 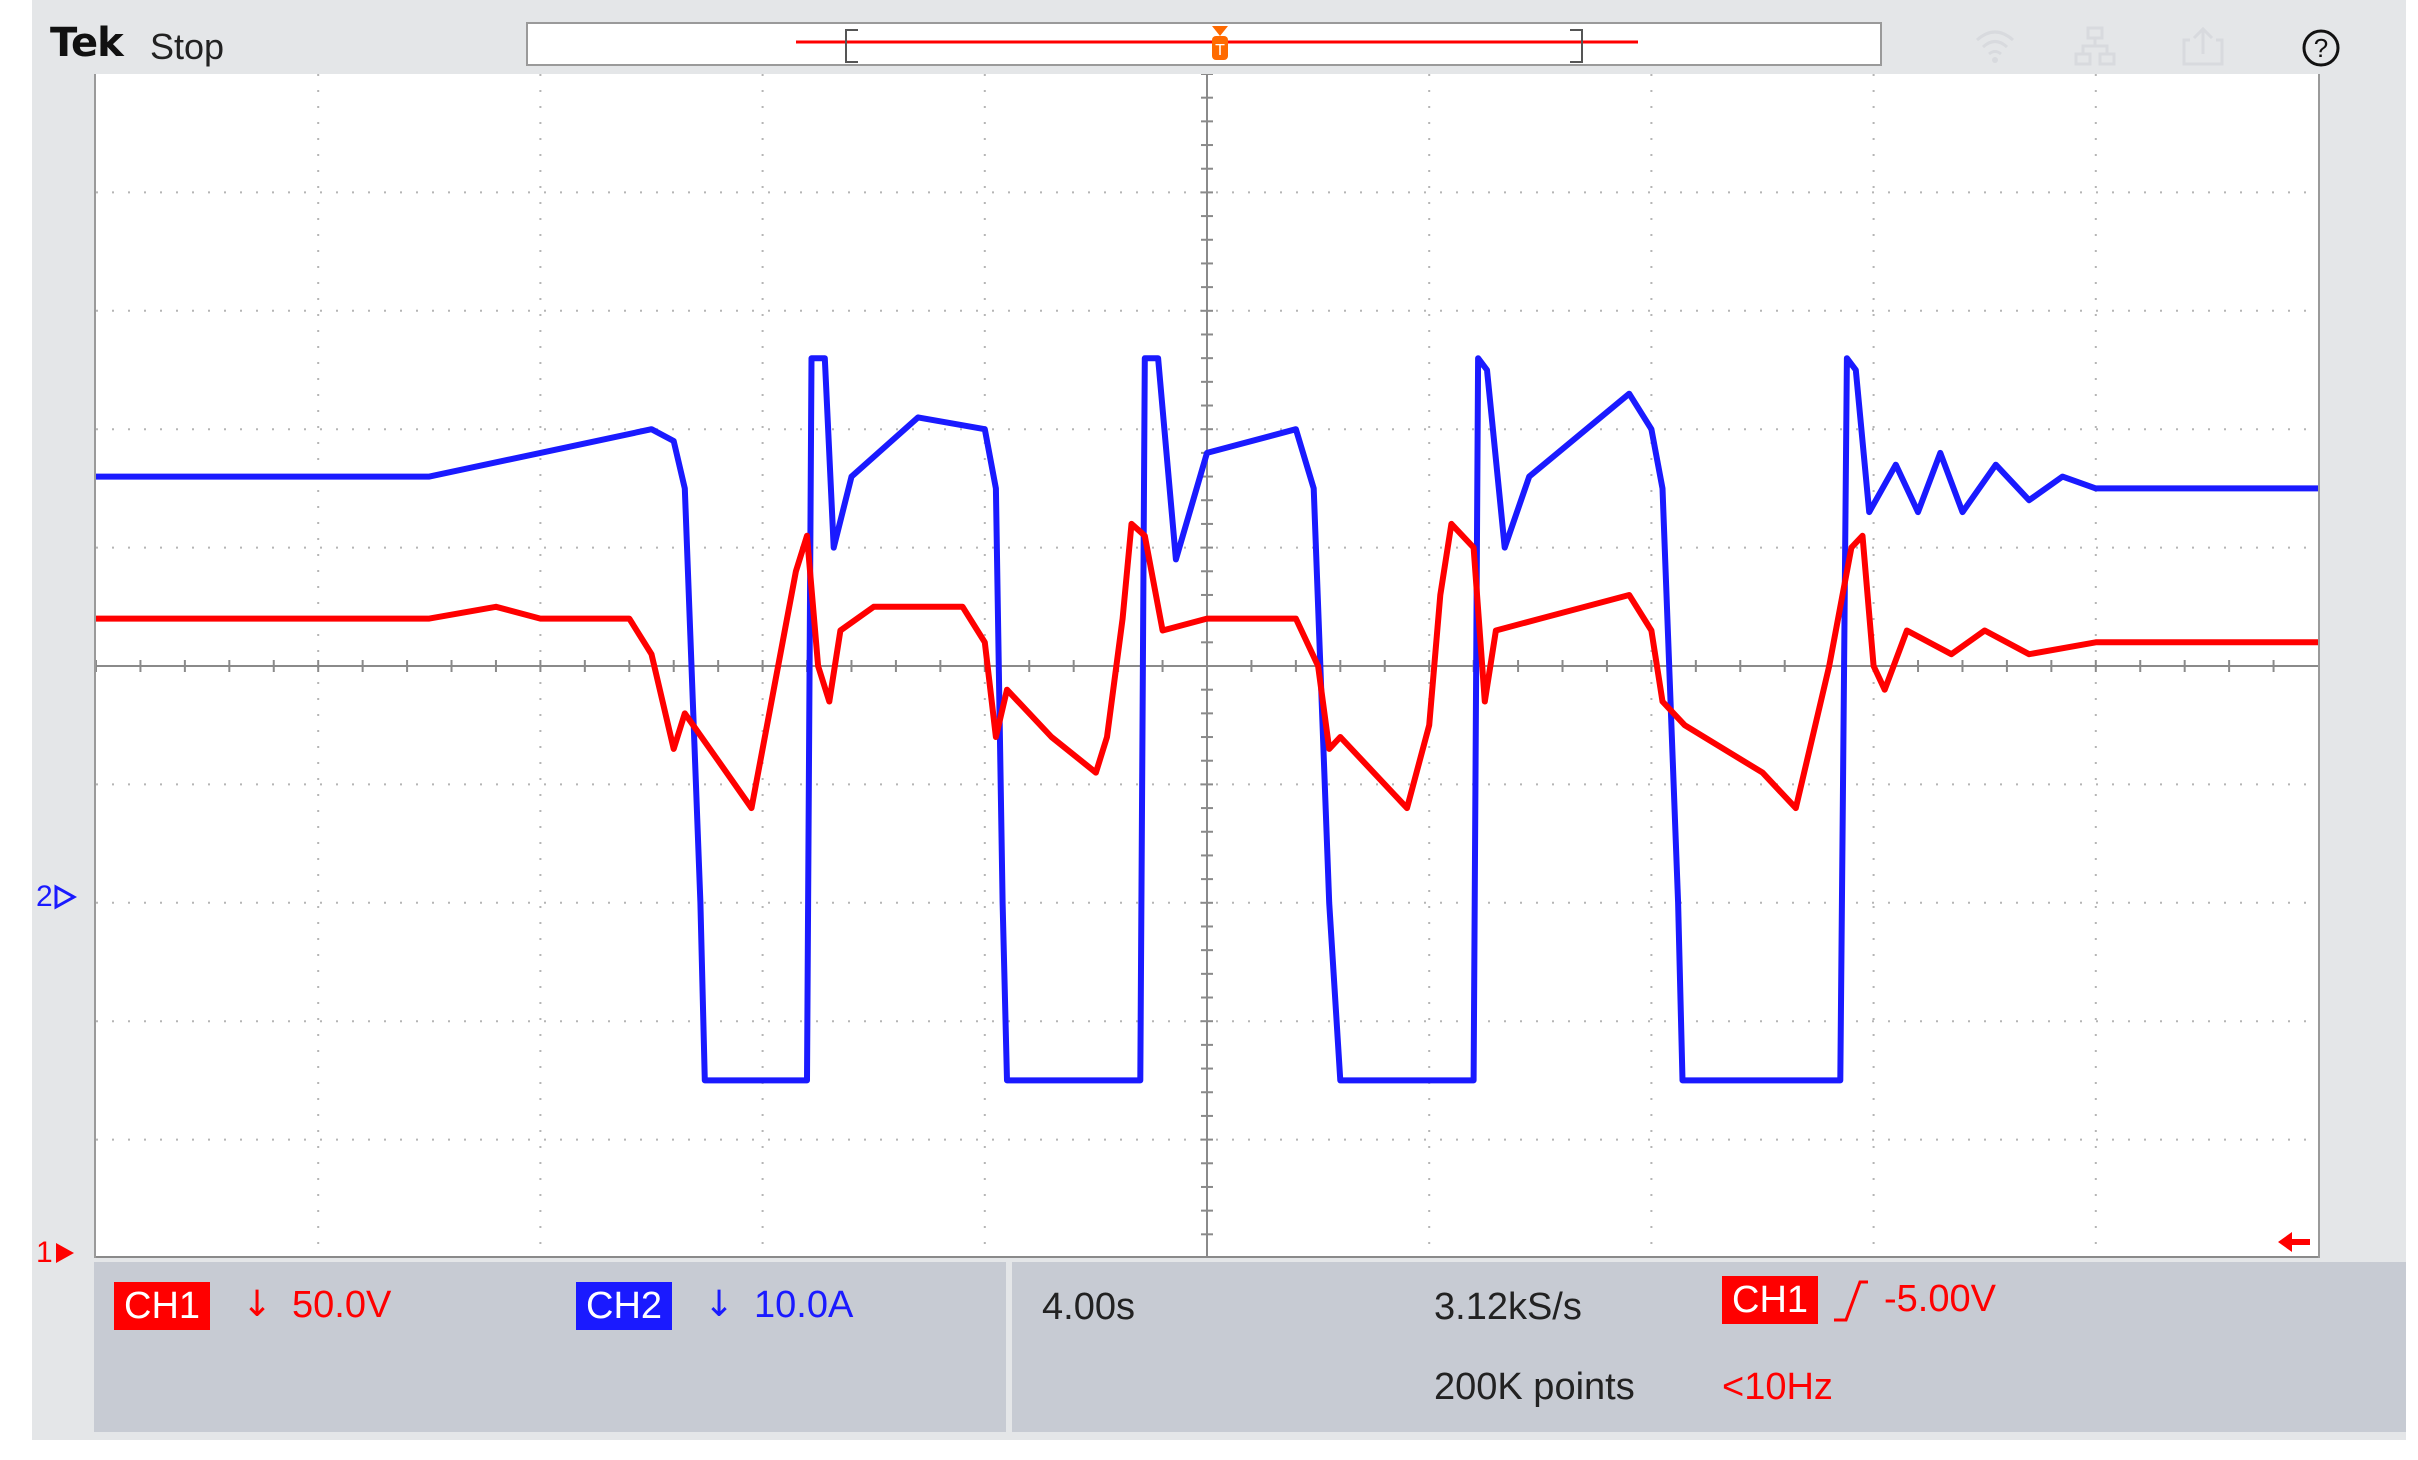 I want to click on ch1-ground-marker: 1, so click(x=56, y=1253).